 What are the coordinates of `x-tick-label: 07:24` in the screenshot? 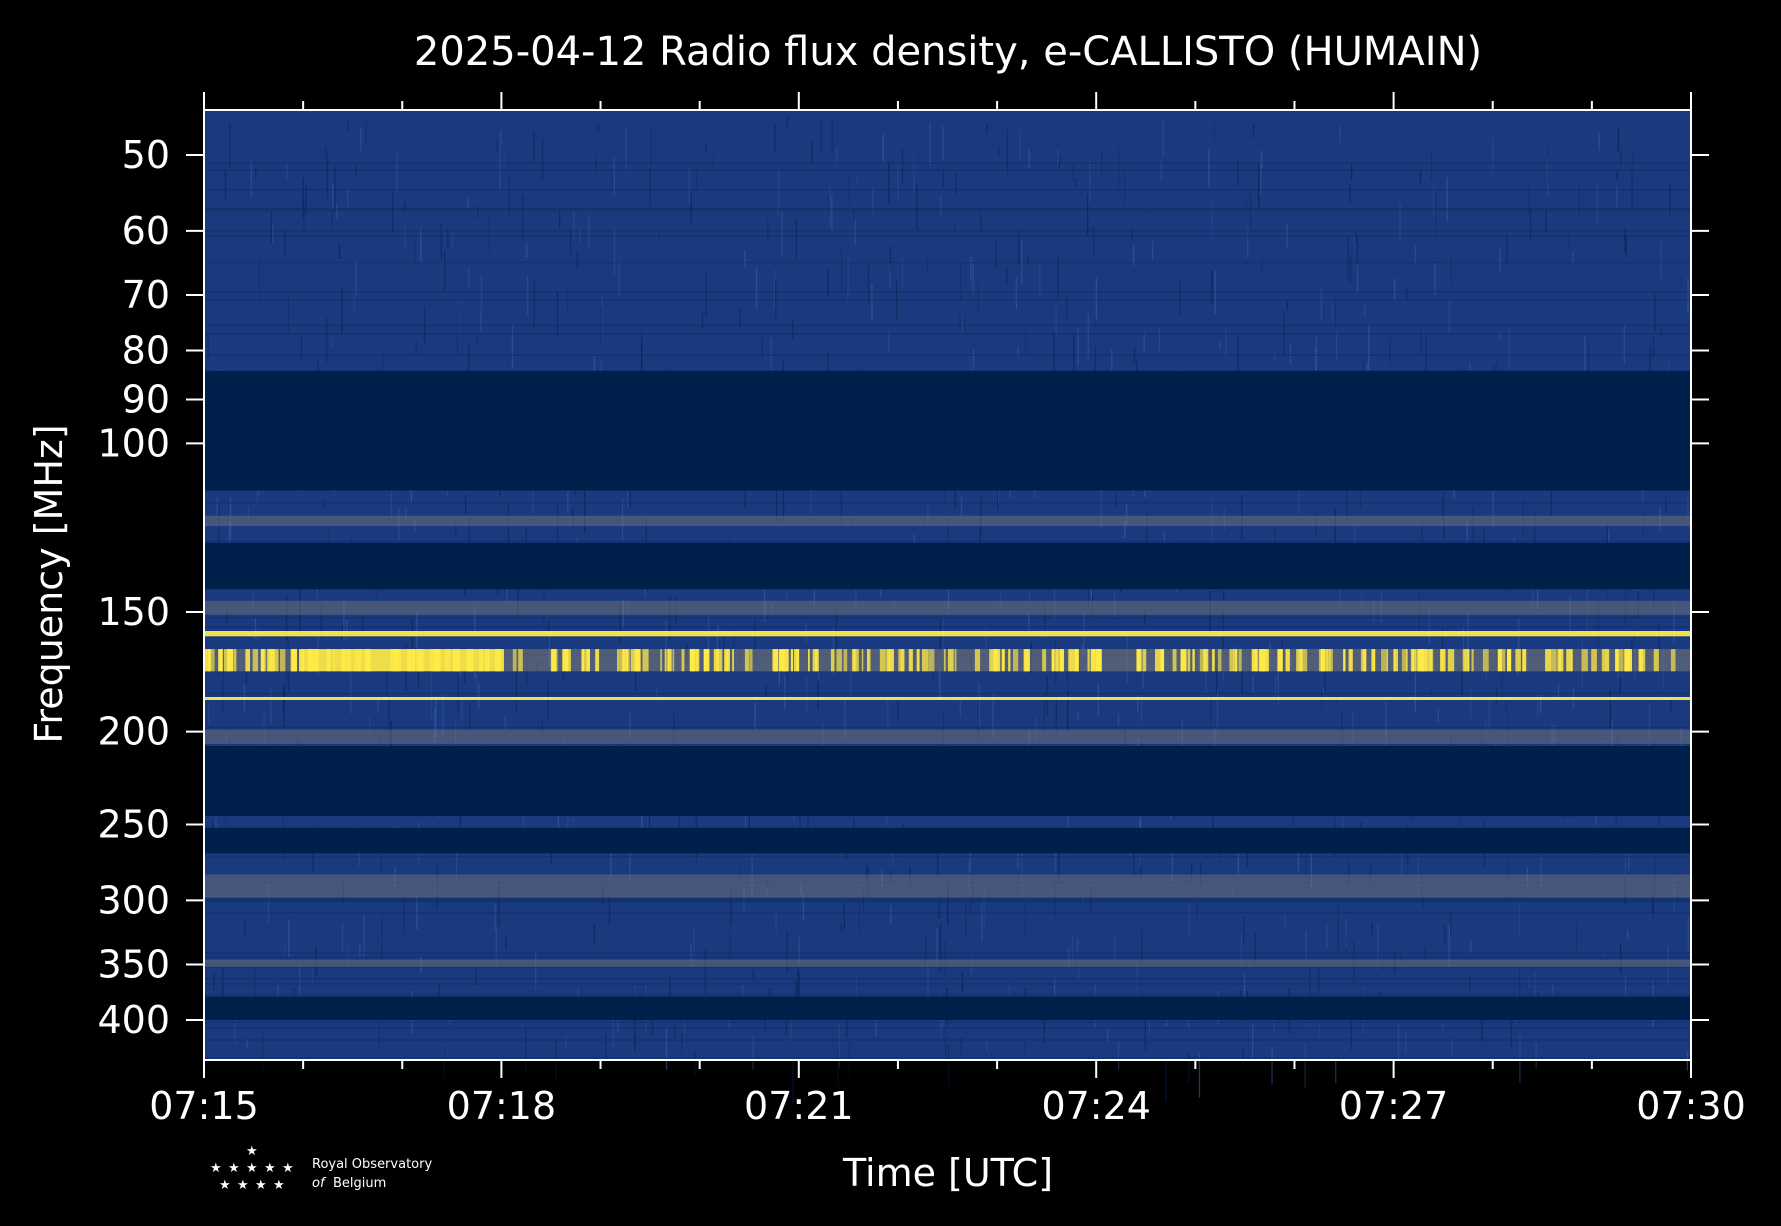 It's located at (1096, 1106).